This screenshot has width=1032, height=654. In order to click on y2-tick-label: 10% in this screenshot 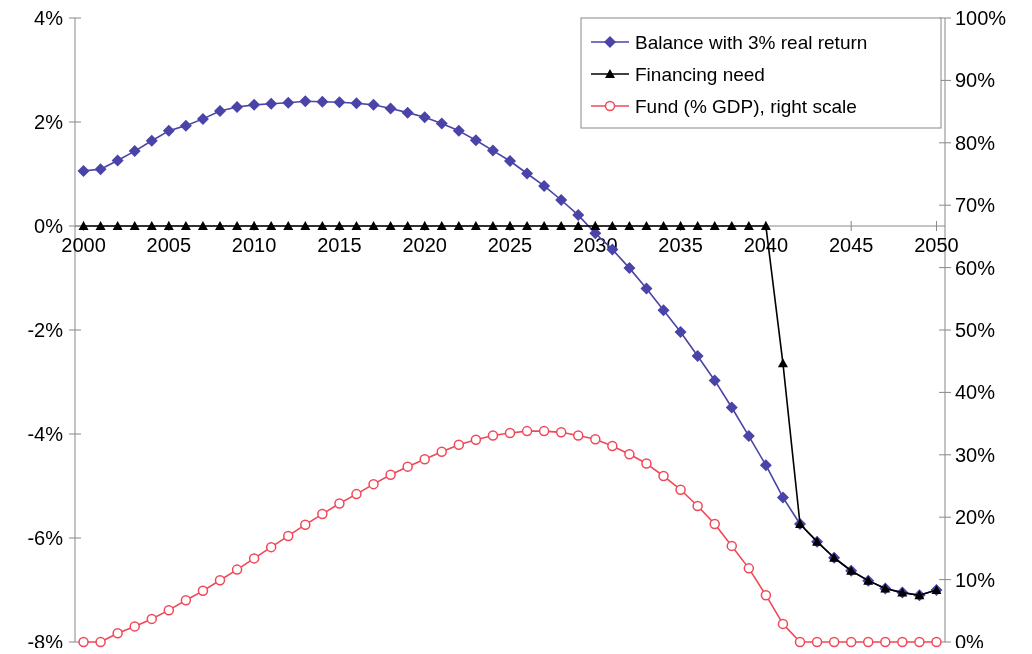, I will do `click(975, 579)`.